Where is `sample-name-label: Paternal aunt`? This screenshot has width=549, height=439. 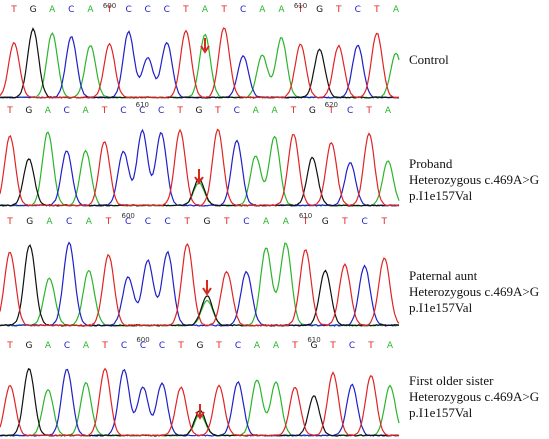 sample-name-label: Paternal aunt is located at coordinates (443, 275).